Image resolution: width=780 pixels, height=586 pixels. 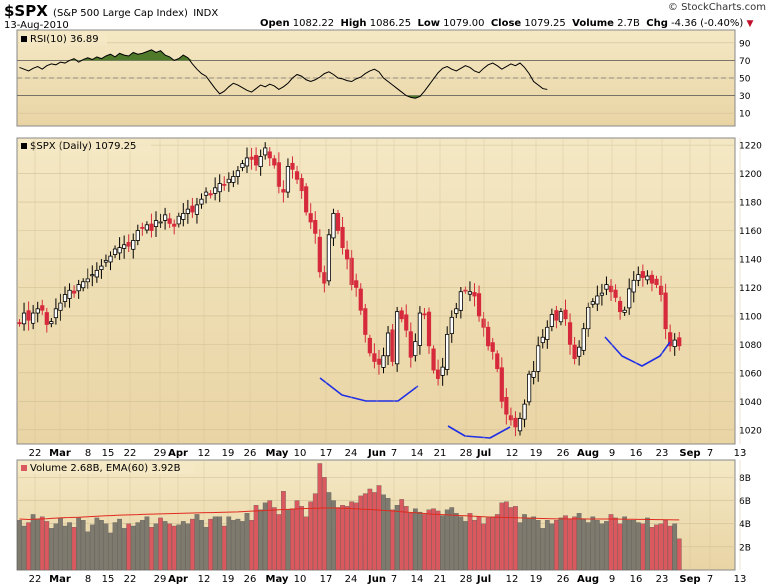 What do you see at coordinates (178, 579) in the screenshot?
I see `x-tick-label: Apr` at bounding box center [178, 579].